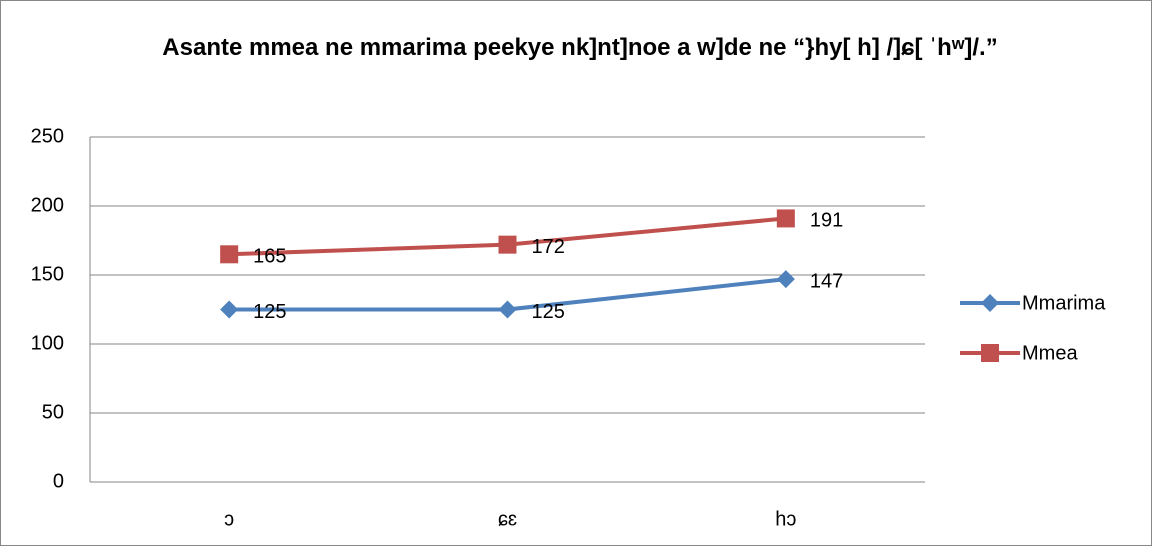  I want to click on data-label: 172, so click(548, 247).